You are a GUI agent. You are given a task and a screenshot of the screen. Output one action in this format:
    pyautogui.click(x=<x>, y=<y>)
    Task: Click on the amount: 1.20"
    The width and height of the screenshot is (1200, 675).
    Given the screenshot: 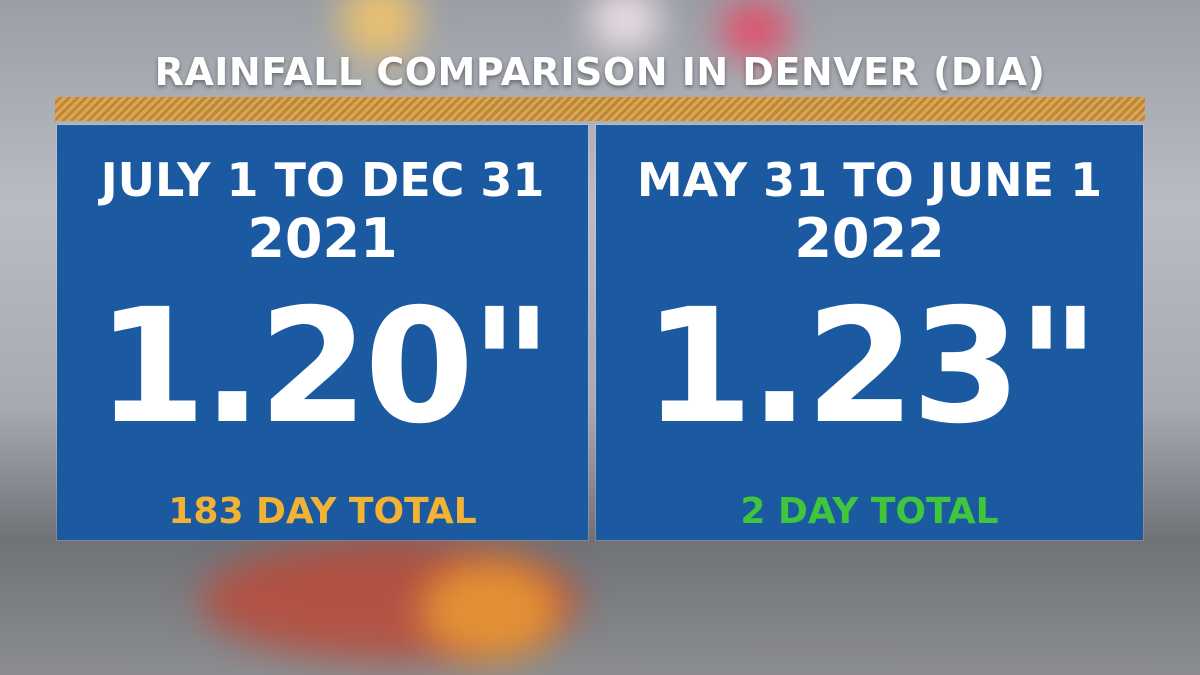 What is the action you would take?
    pyautogui.click(x=324, y=367)
    